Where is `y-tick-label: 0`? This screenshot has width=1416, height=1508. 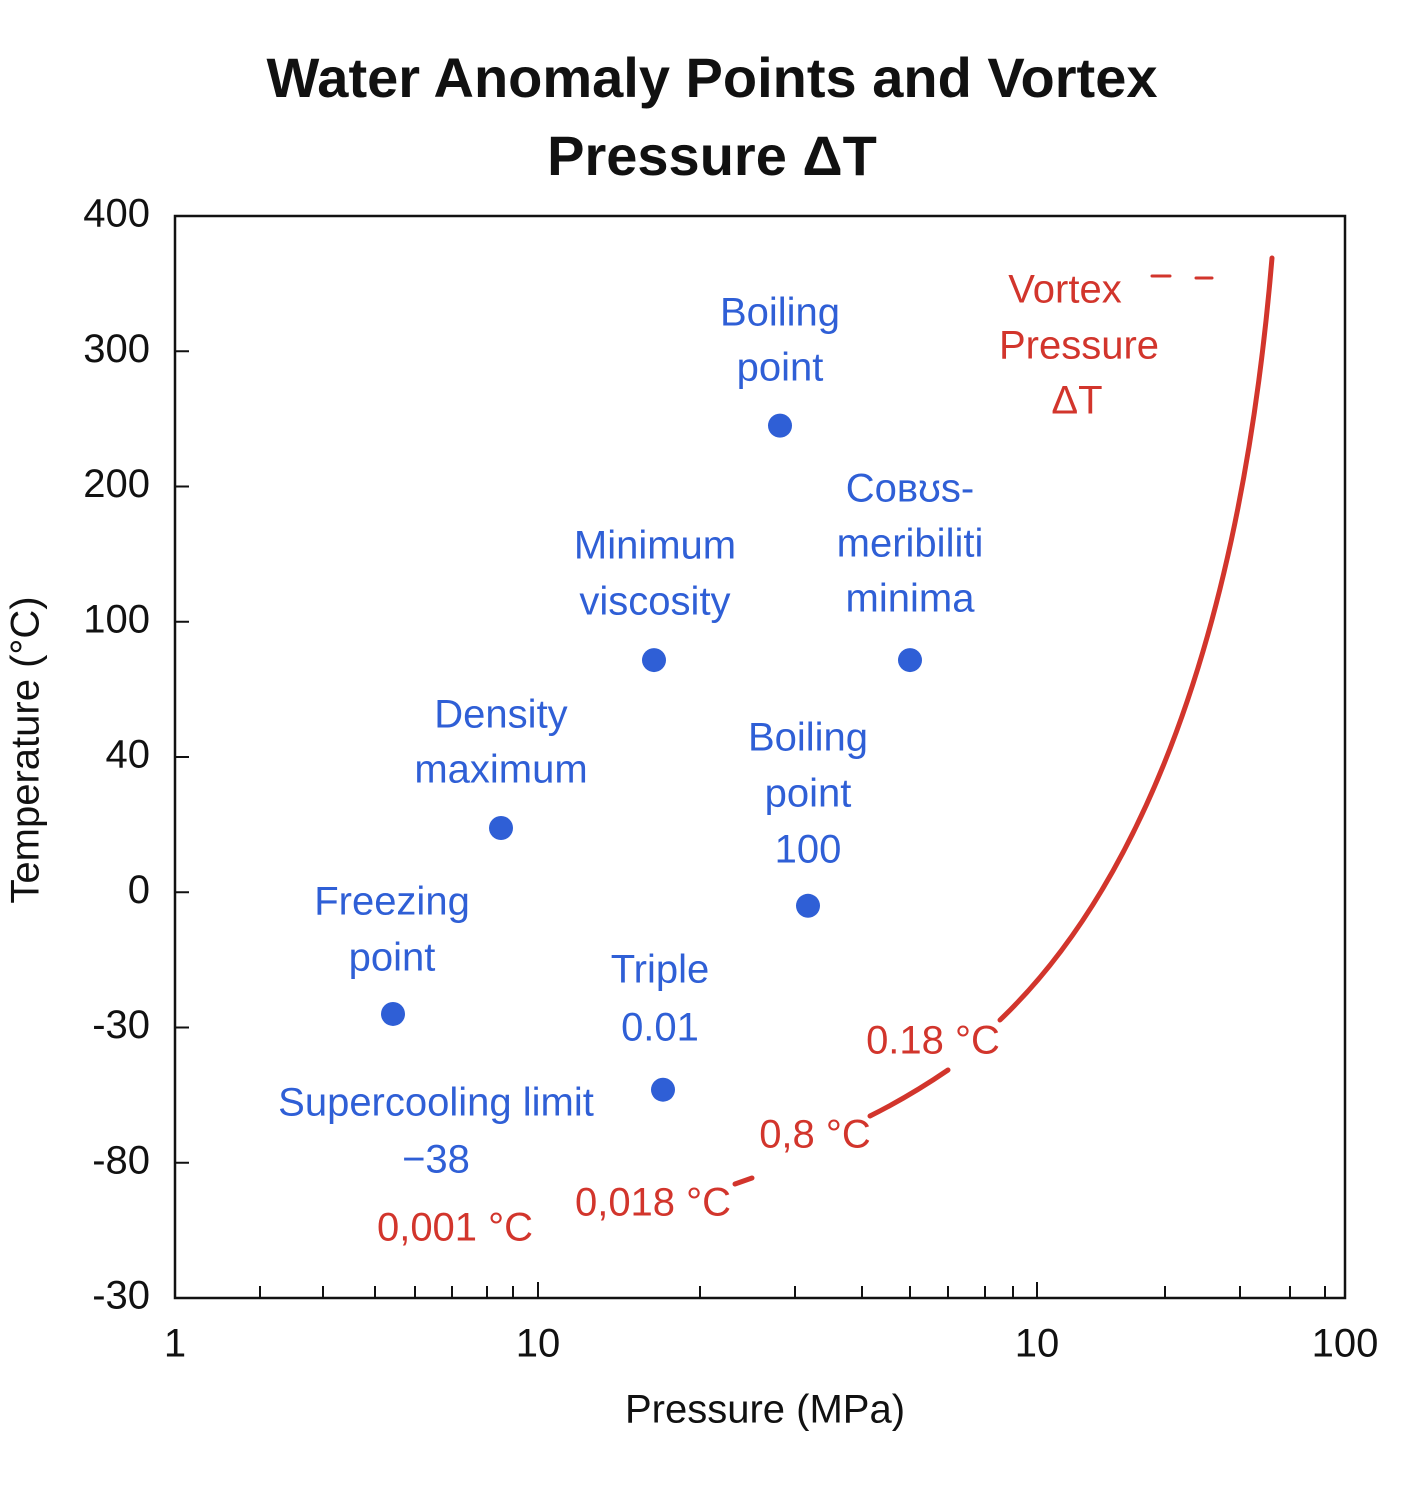 y-tick-label: 0 is located at coordinates (139, 890).